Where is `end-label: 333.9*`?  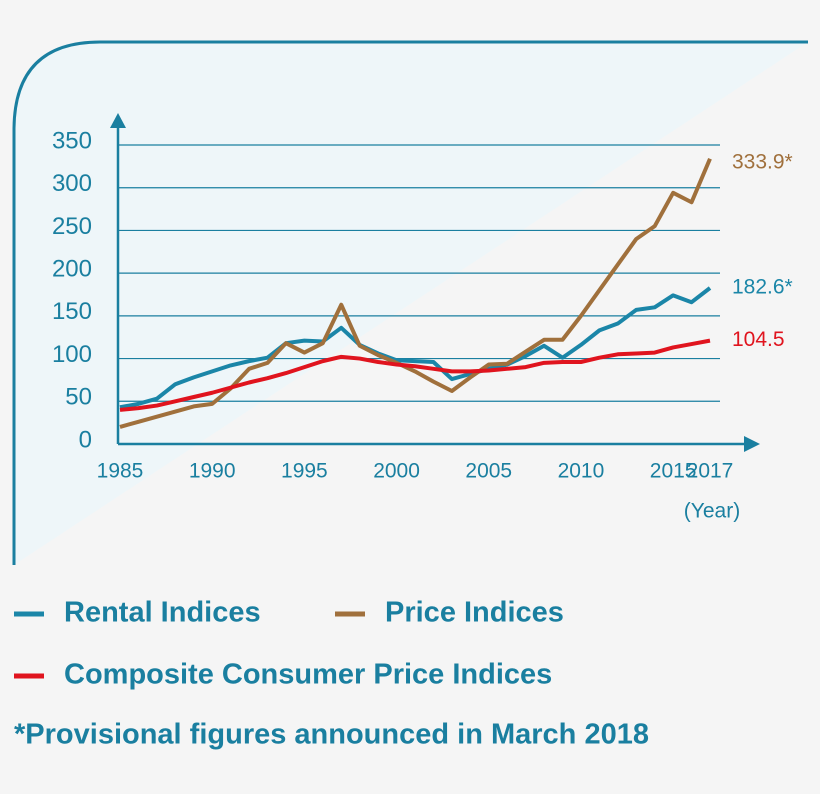
end-label: 333.9* is located at coordinates (762, 161).